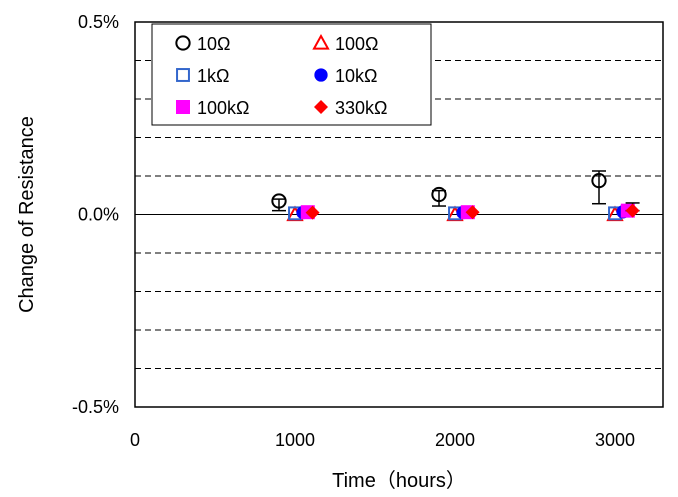 This screenshot has width=678, height=497. What do you see at coordinates (213, 76) in the screenshot?
I see `legend-label: 1kΩ` at bounding box center [213, 76].